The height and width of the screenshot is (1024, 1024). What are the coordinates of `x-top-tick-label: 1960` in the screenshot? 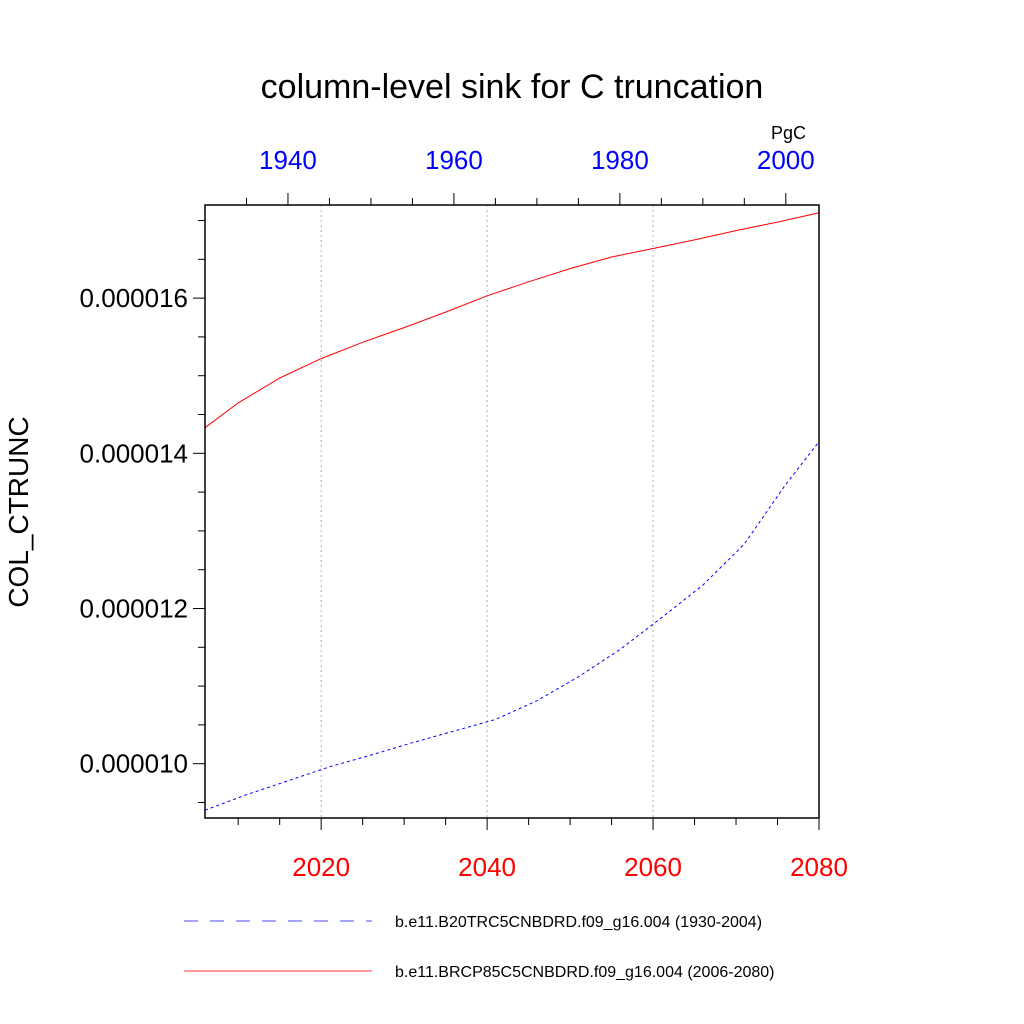 It's located at (454, 160).